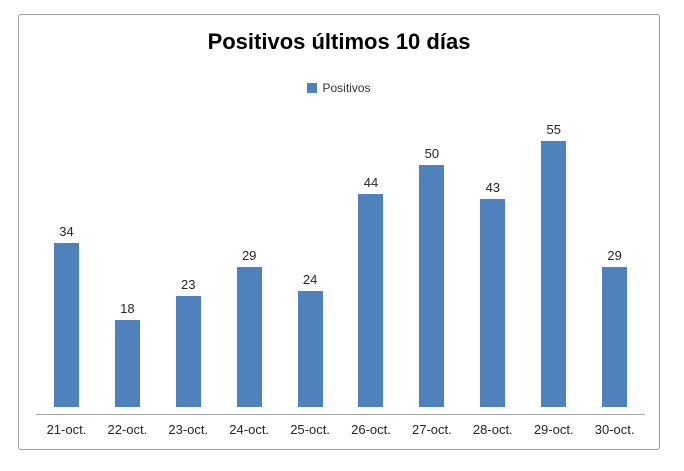 The width and height of the screenshot is (684, 471). What do you see at coordinates (614, 429) in the screenshot?
I see `x-axis-label: 30-oct.` at bounding box center [614, 429].